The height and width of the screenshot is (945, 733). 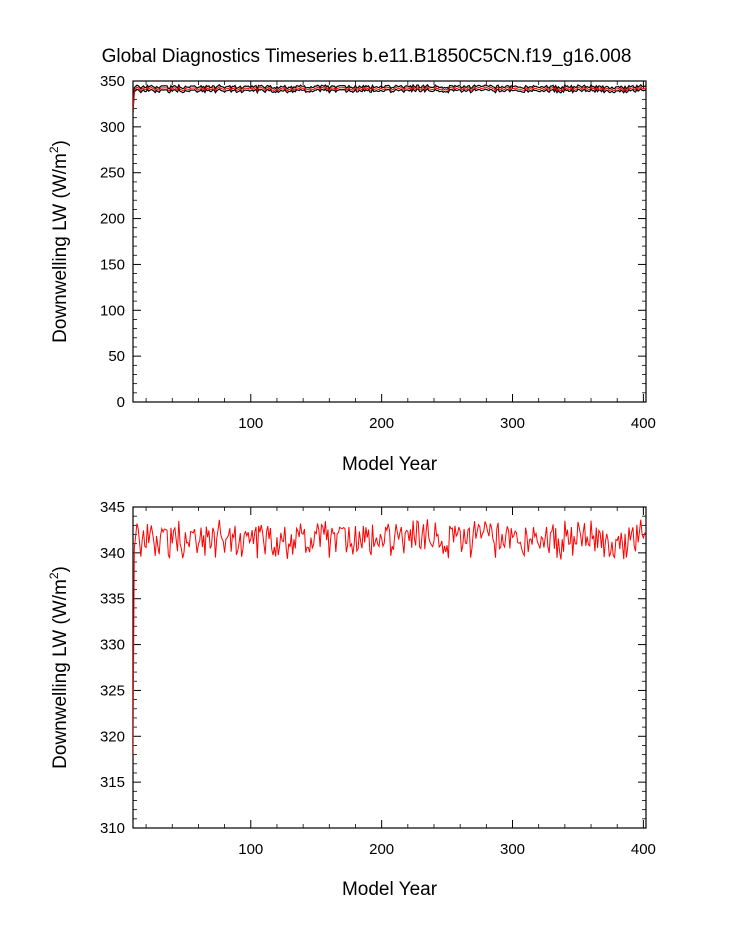 What do you see at coordinates (112, 645) in the screenshot?
I see `y-tick-label: 330` at bounding box center [112, 645].